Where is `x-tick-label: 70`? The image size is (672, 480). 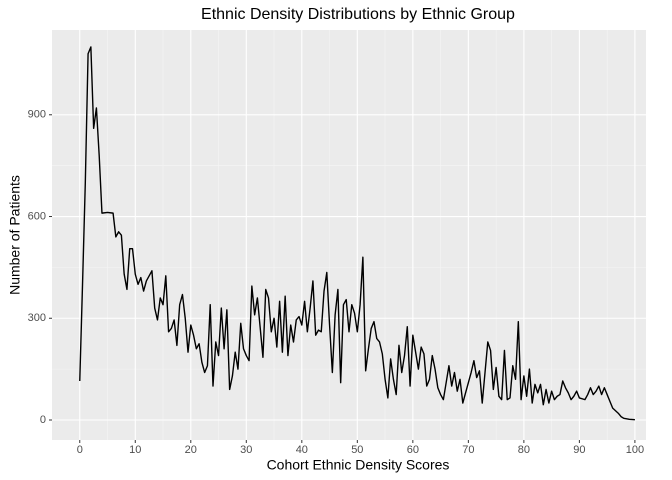
x-tick-label: 70 is located at coordinates (468, 450).